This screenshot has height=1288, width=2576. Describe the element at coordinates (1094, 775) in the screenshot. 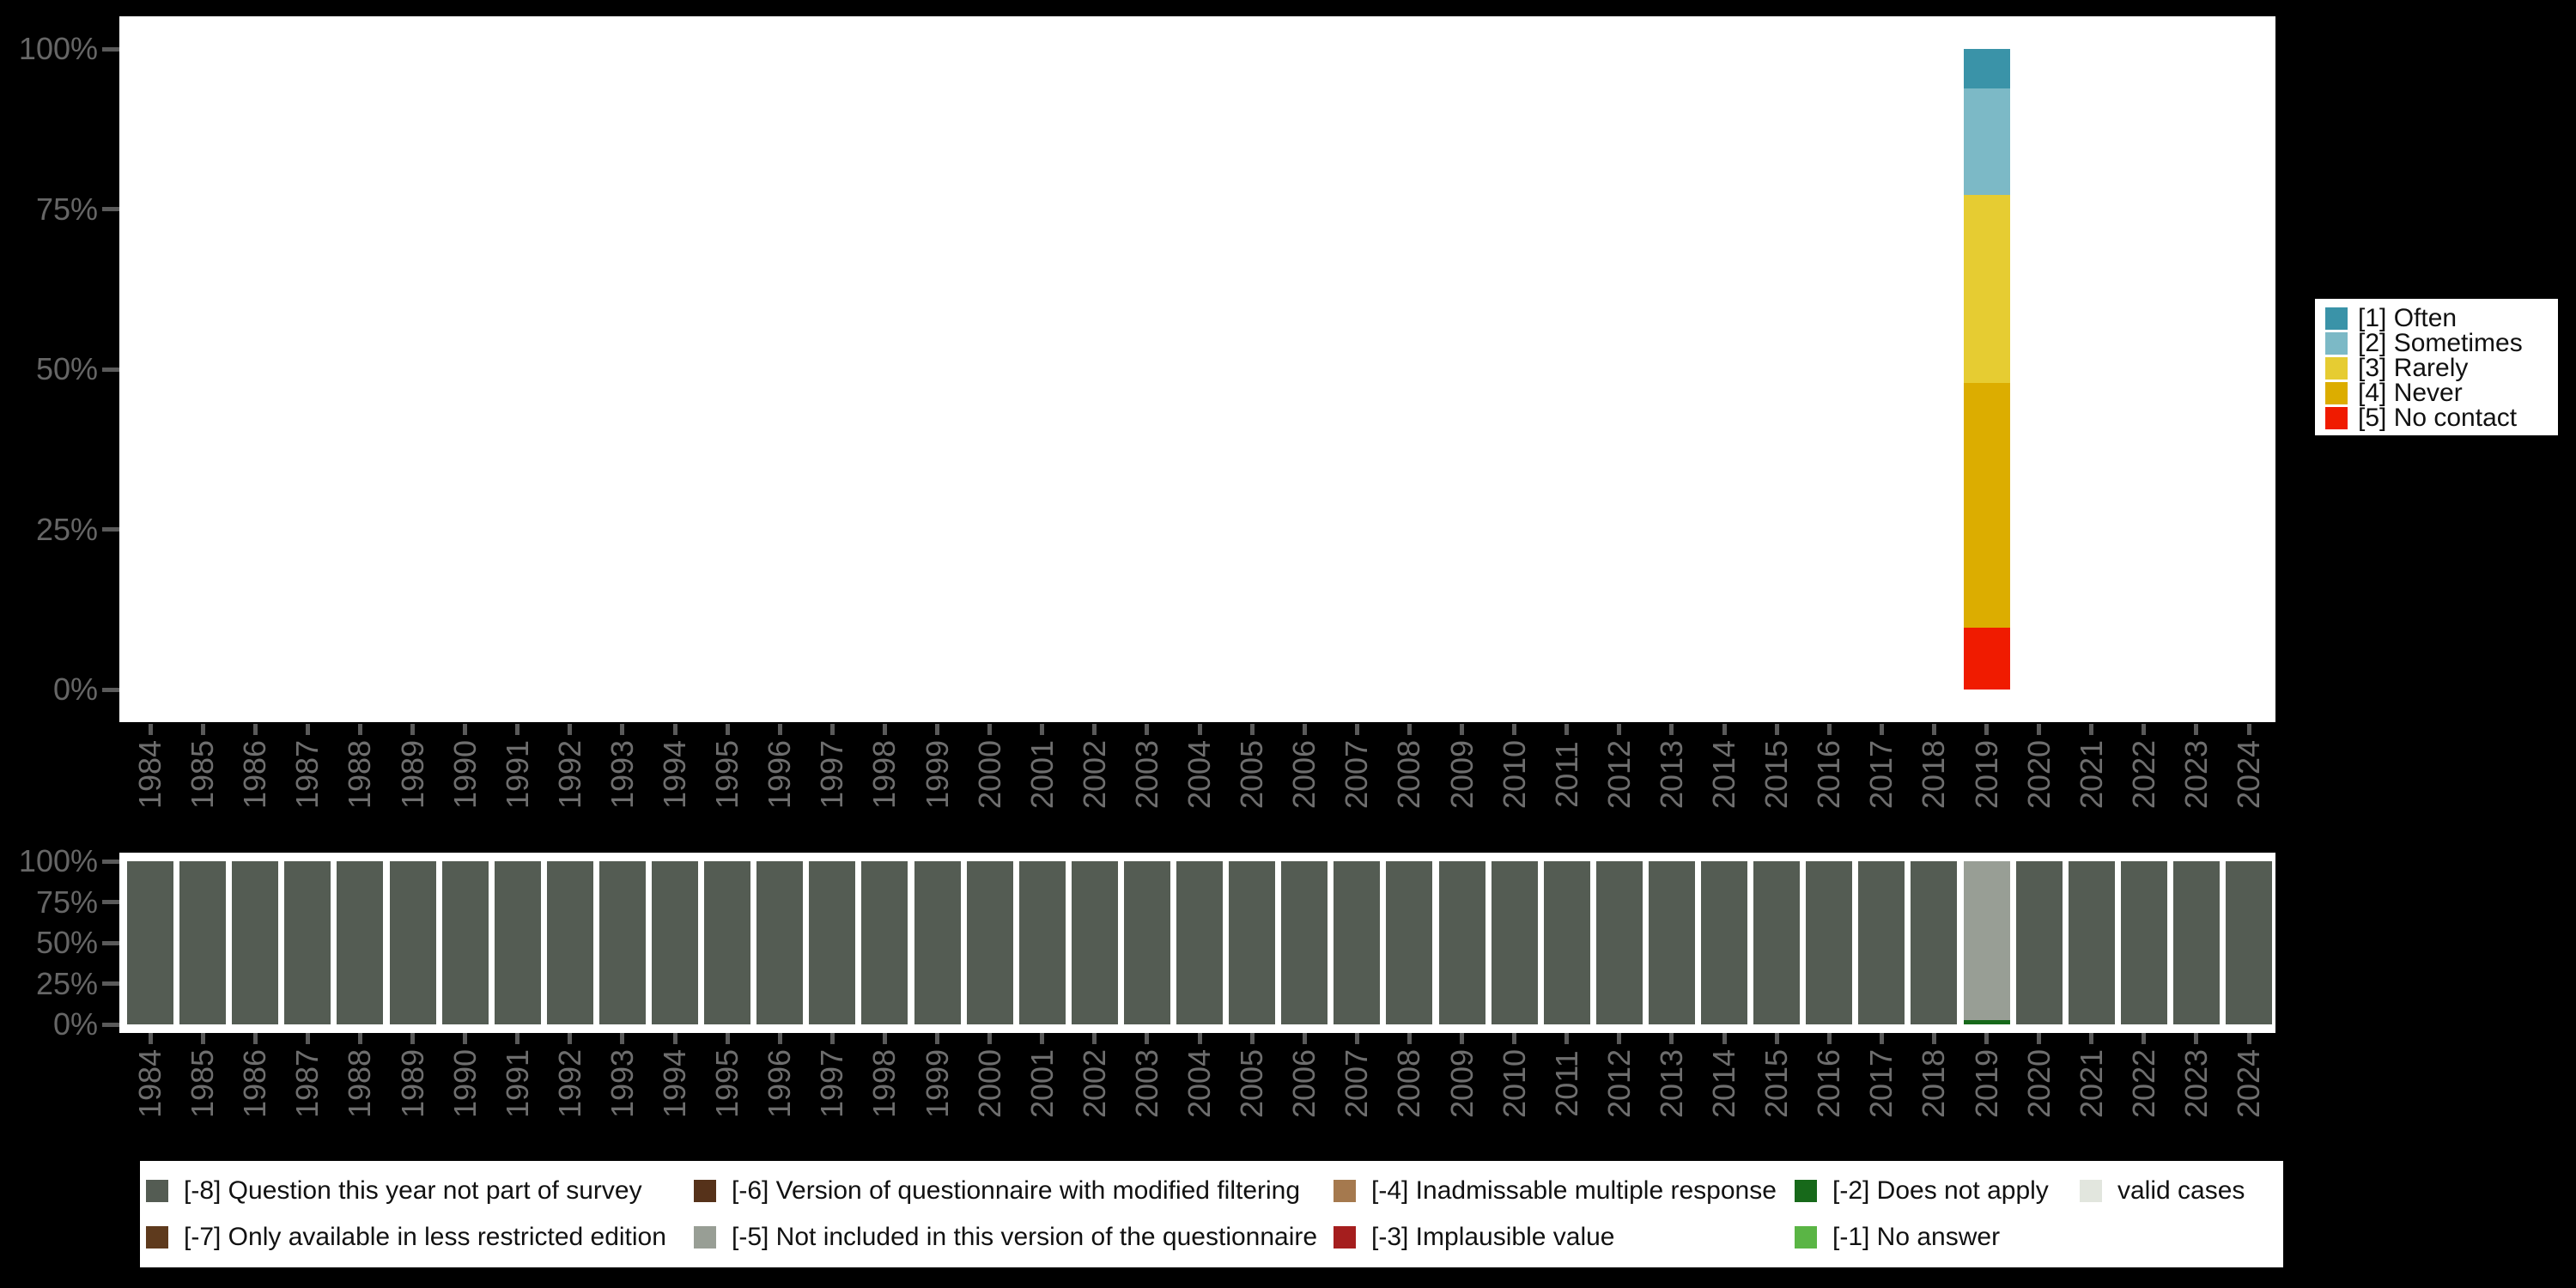

I see `x-axis-year-label: 2002` at that location.